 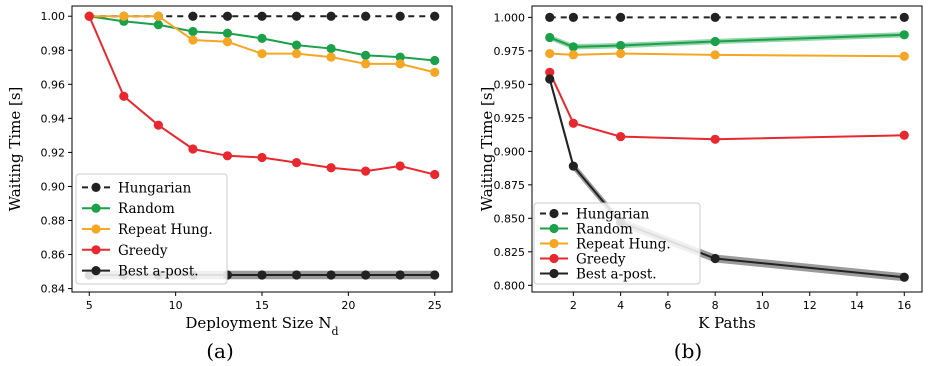 What do you see at coordinates (715, 305) in the screenshot?
I see `x-tick-label: 8` at bounding box center [715, 305].